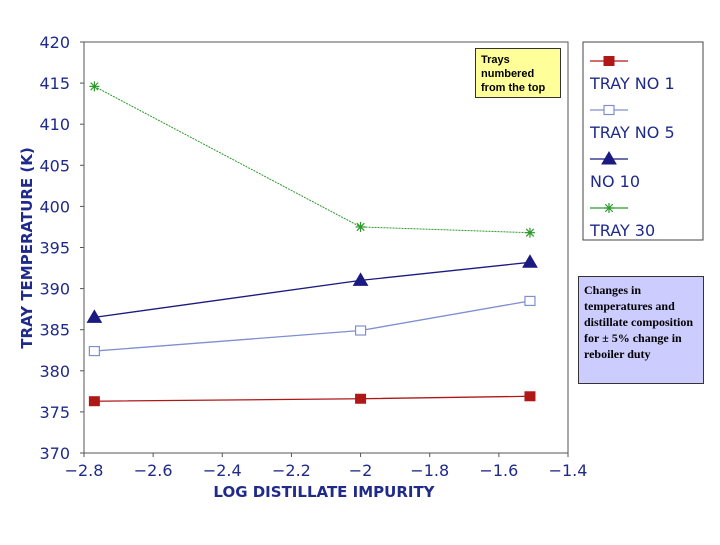 The height and width of the screenshot is (545, 720). I want to click on y-tick-label: 420, so click(54, 42).